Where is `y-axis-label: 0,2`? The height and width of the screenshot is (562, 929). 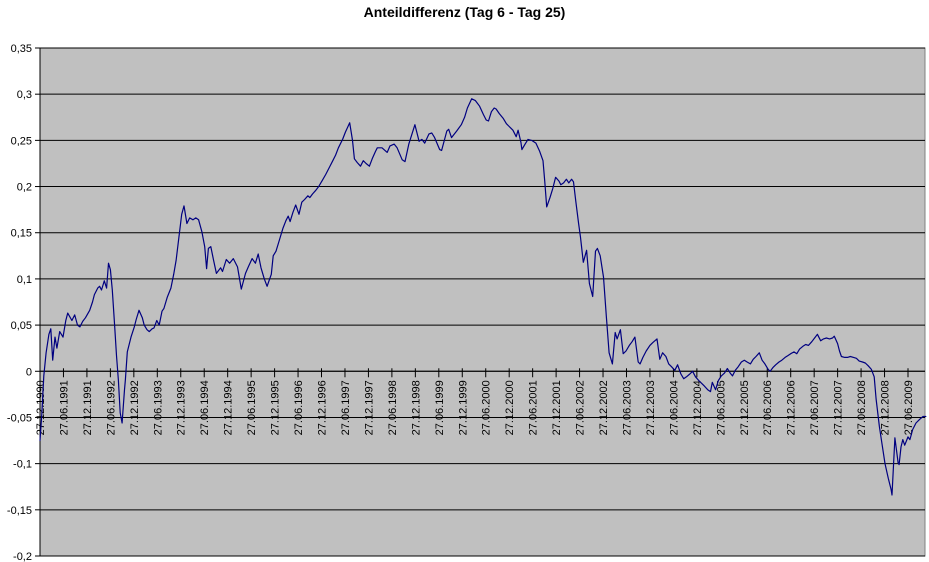 y-axis-label: 0,2 is located at coordinates (24, 188).